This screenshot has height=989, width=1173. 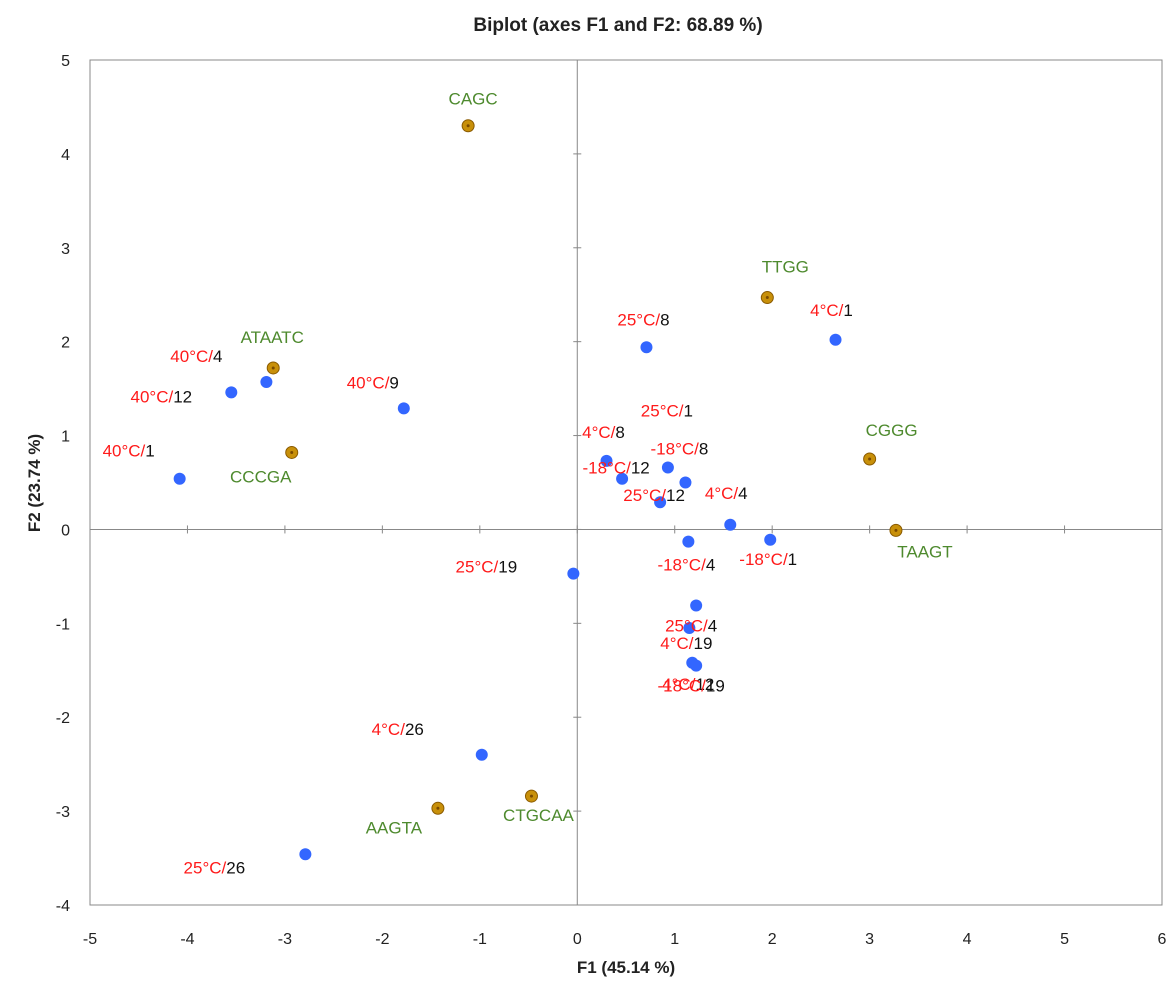 What do you see at coordinates (65, 249) in the screenshot?
I see `y-tick-label: 3` at bounding box center [65, 249].